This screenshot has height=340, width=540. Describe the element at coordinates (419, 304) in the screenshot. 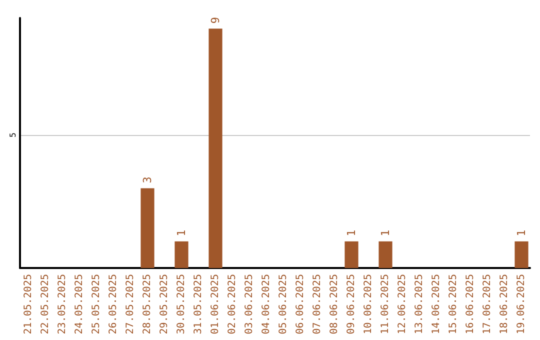

I see `x-tick-label: 13.06.2025` at that location.